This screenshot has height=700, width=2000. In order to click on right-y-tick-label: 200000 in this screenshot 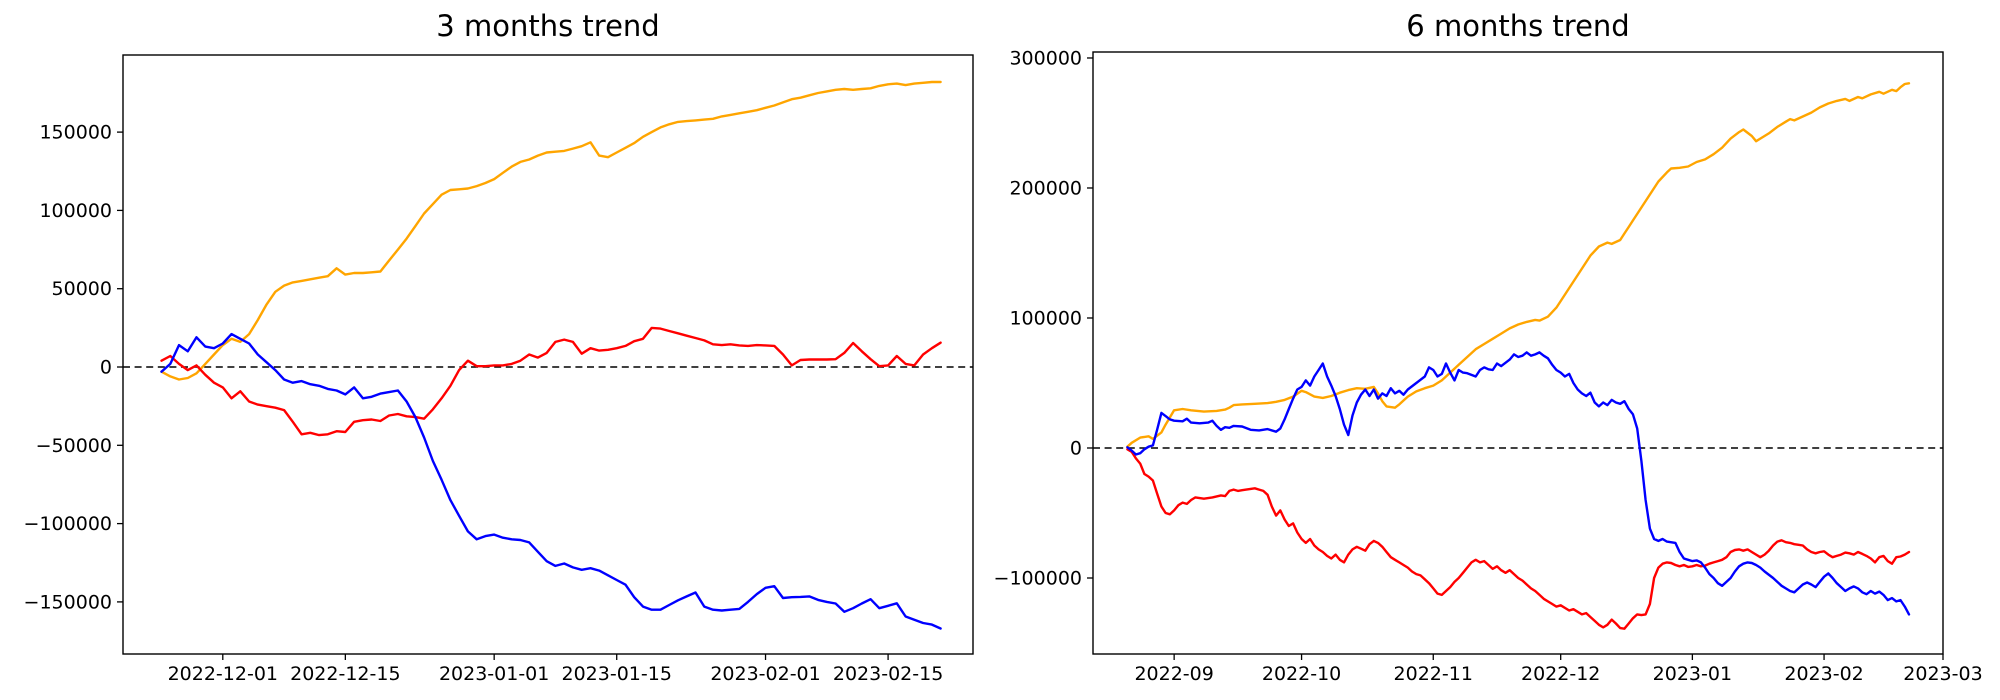, I will do `click(1045, 188)`.